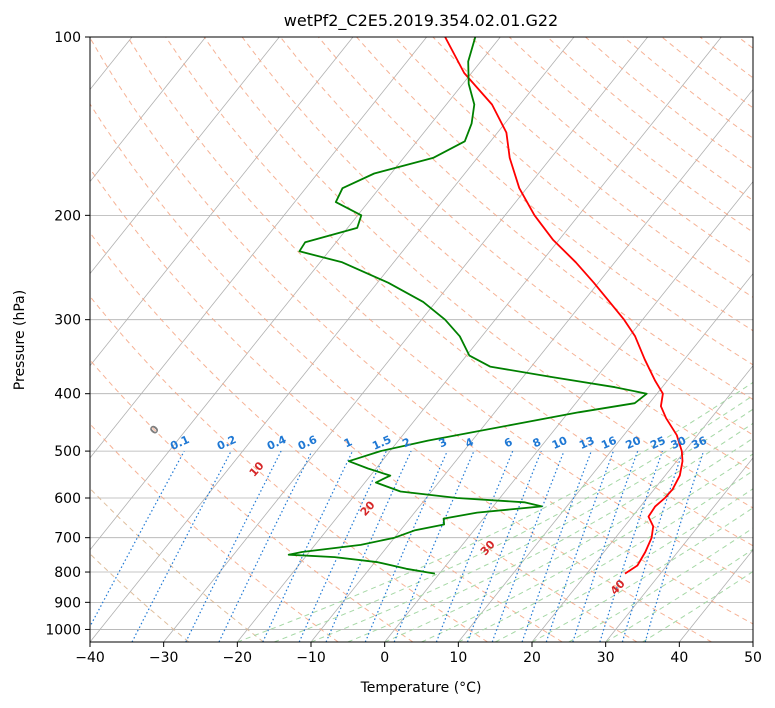 The image size is (775, 708). What do you see at coordinates (67, 334) in the screenshot?
I see `y-axis: 100 200 300 400 500 600 700 800 900 1000` at bounding box center [67, 334].